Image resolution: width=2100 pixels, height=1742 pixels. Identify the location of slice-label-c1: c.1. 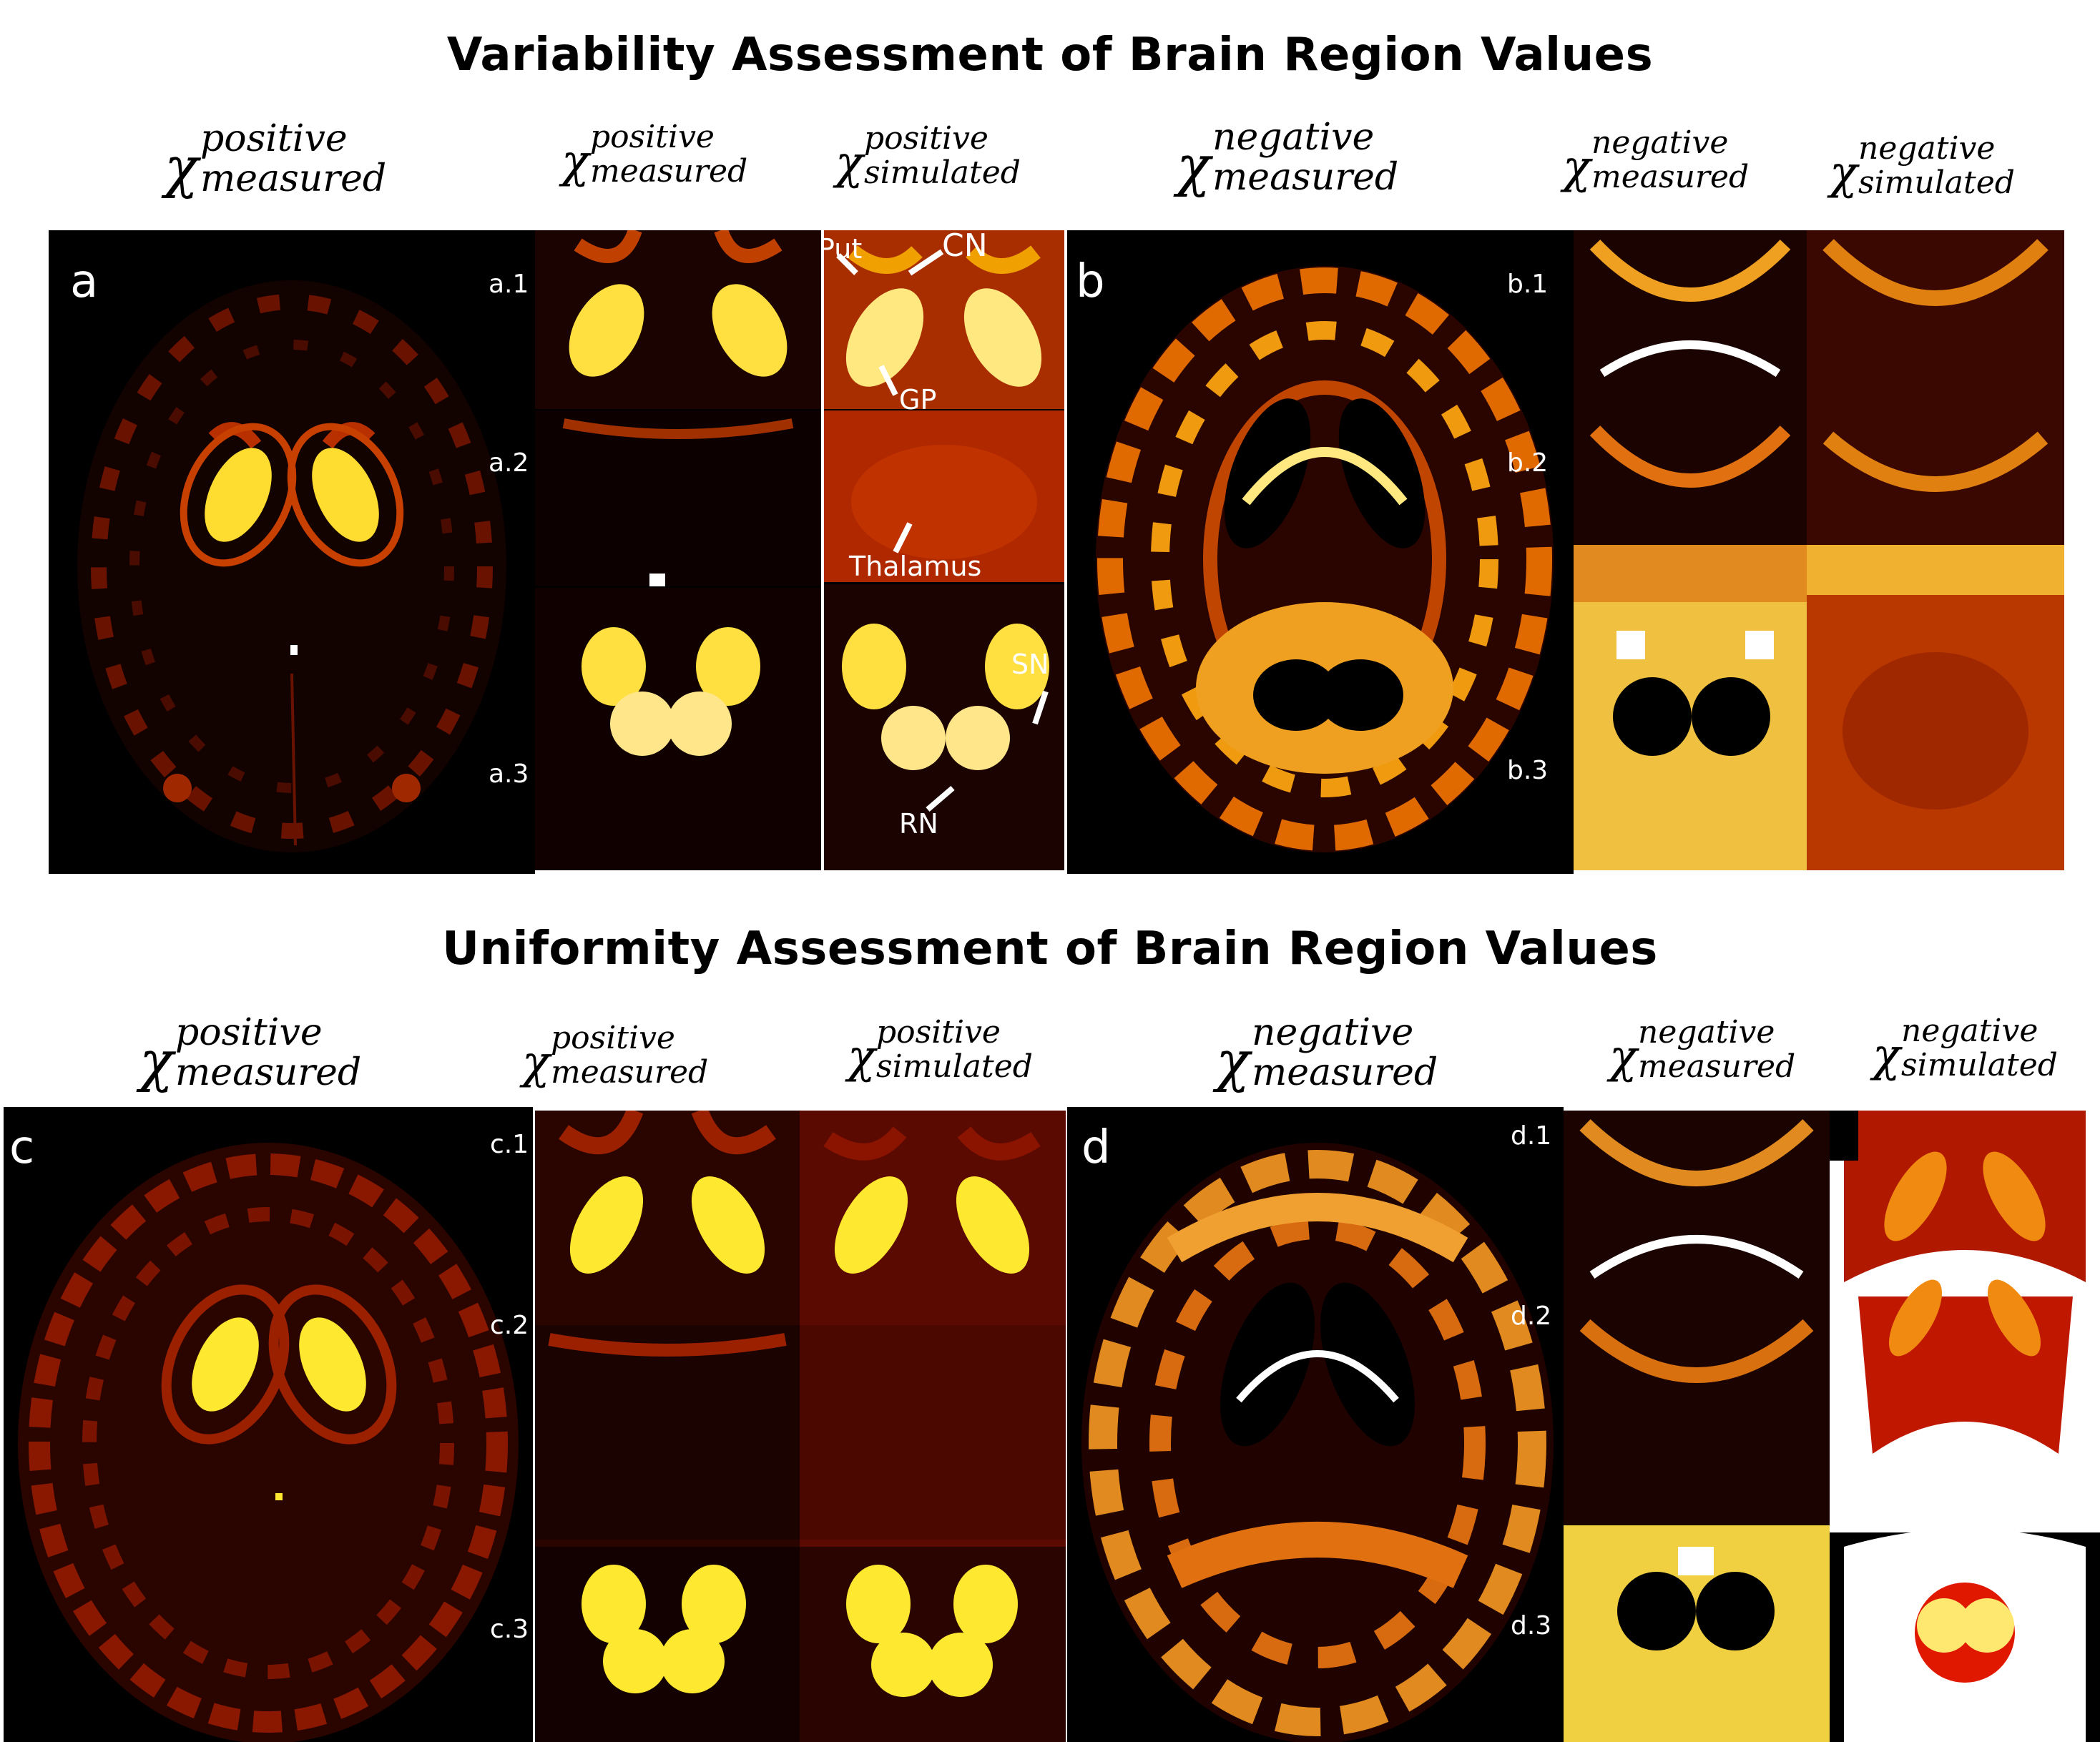
(509, 1144).